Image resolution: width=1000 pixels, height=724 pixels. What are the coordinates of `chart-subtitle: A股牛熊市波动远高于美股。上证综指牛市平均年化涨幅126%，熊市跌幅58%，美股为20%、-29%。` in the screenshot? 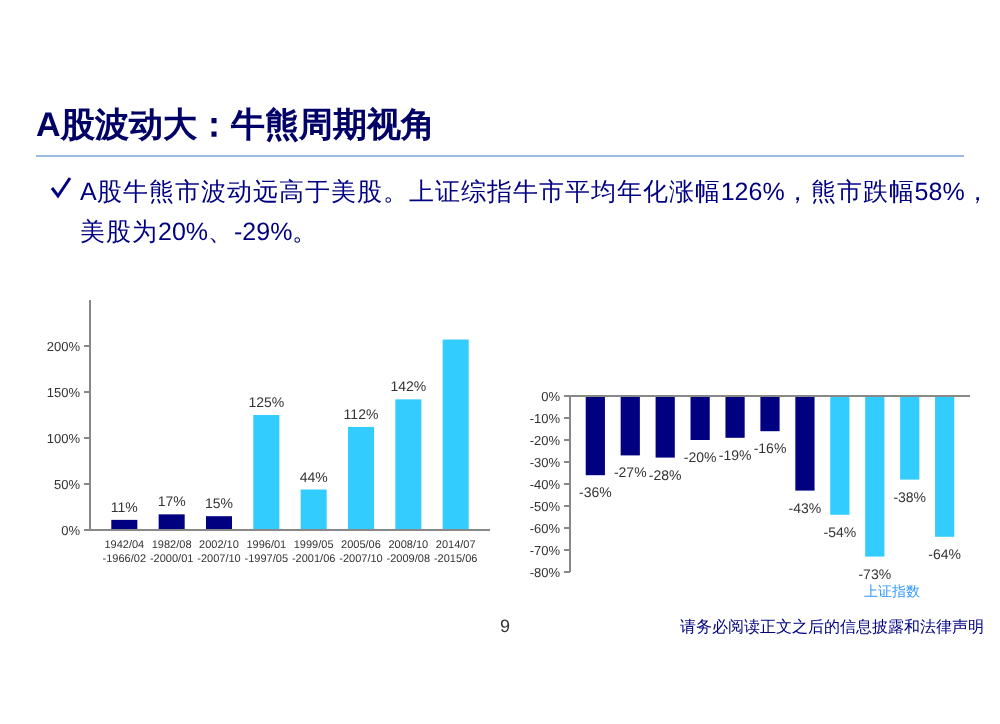 It's located at (535, 211).